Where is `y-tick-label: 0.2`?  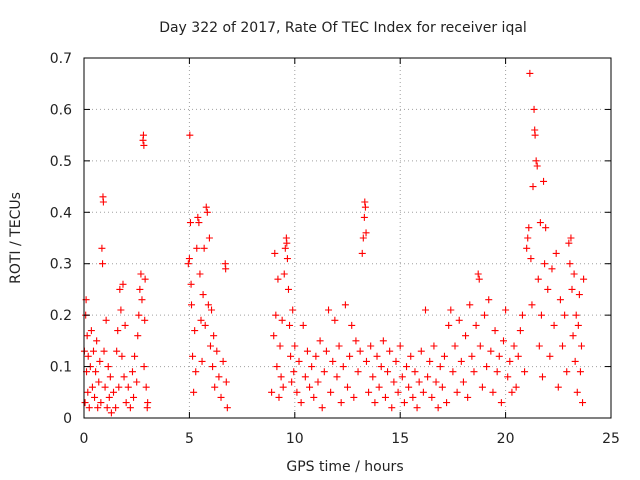 y-tick-label: 0.2 is located at coordinates (61, 316).